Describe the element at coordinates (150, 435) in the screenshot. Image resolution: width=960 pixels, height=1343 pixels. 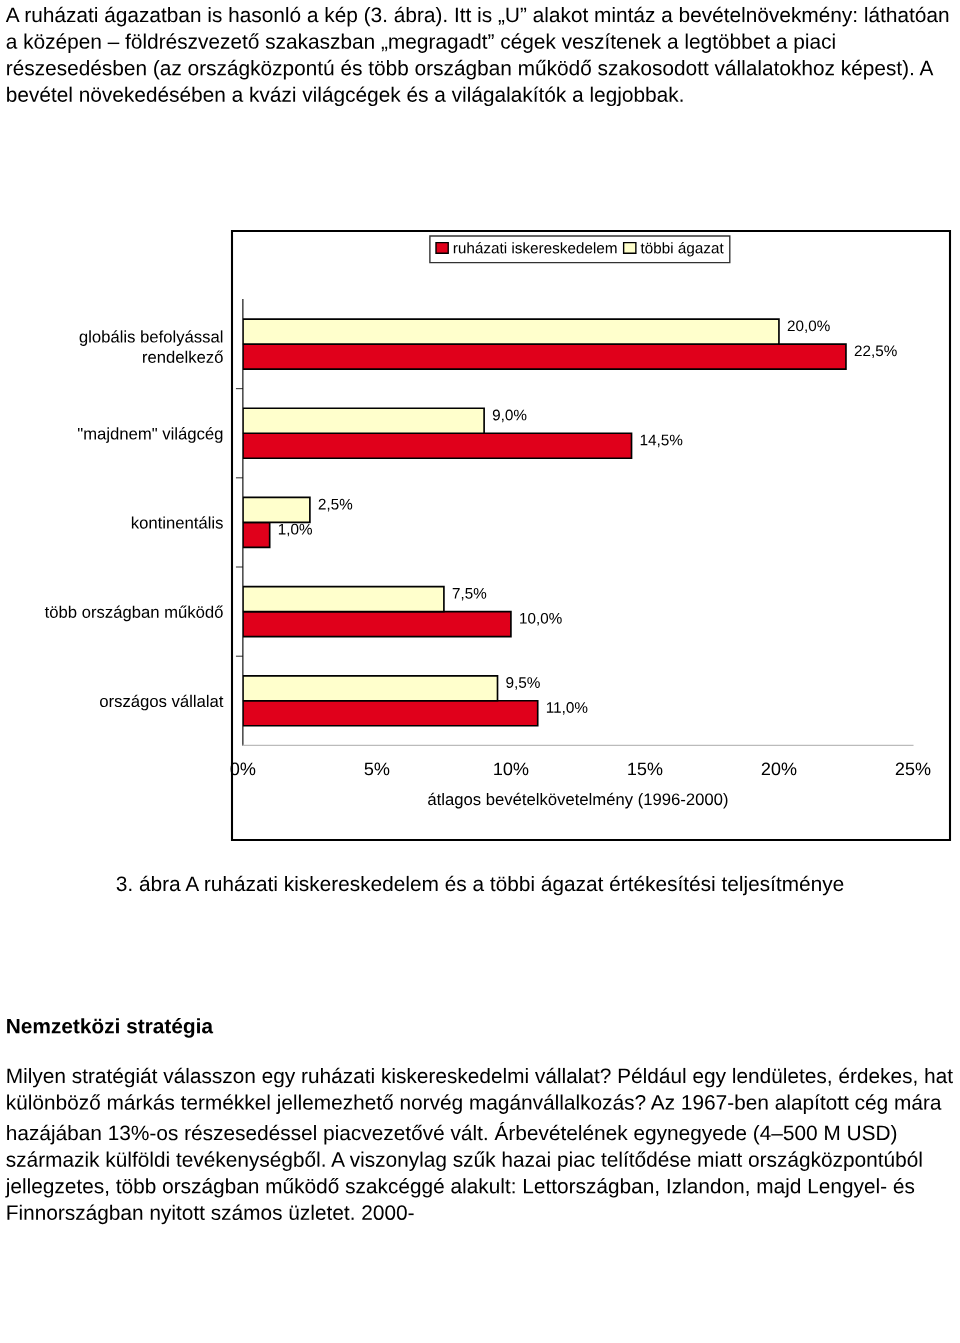
I see `y-tick-label: "majdnem" világcég` at that location.